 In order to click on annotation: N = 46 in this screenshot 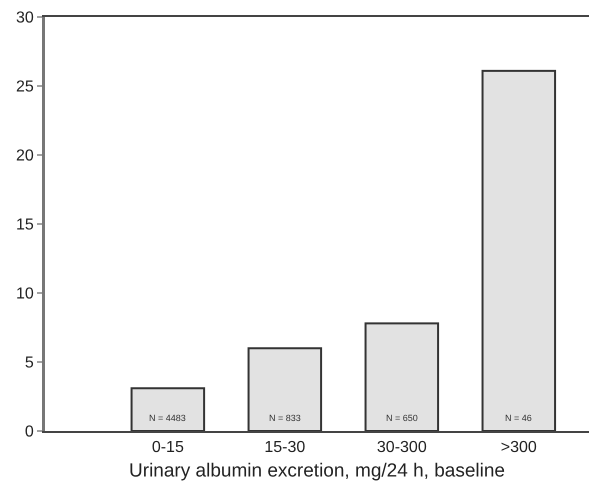, I will do `click(518, 418)`.